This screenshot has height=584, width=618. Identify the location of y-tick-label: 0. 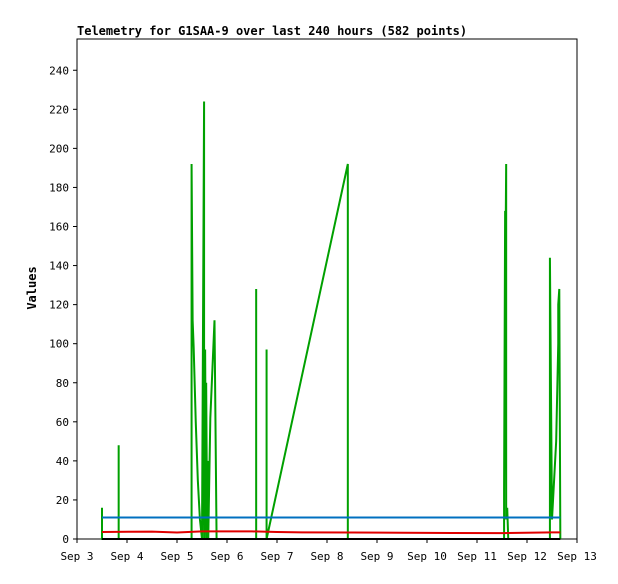
(65, 539).